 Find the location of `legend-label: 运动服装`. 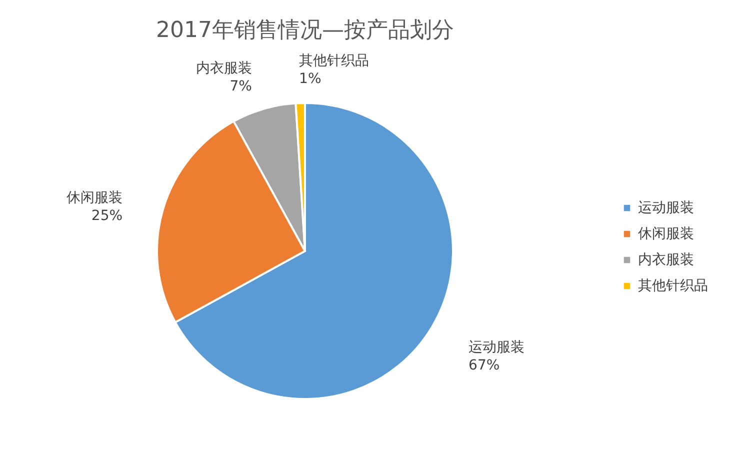

legend-label: 运动服装 is located at coordinates (666, 208).